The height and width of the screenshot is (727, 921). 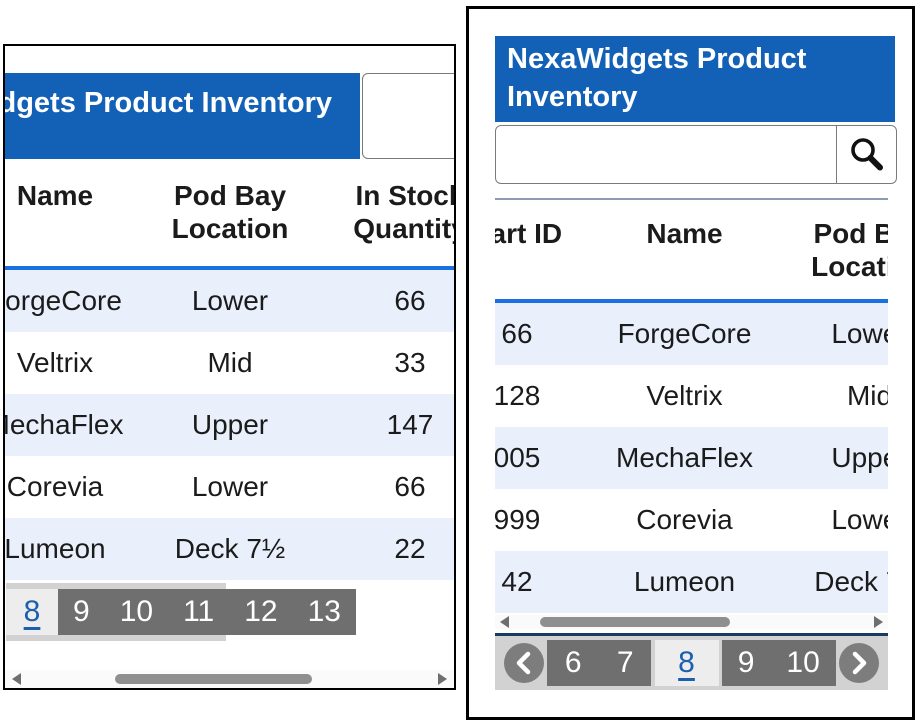 I want to click on header-rule, so click(x=691, y=199).